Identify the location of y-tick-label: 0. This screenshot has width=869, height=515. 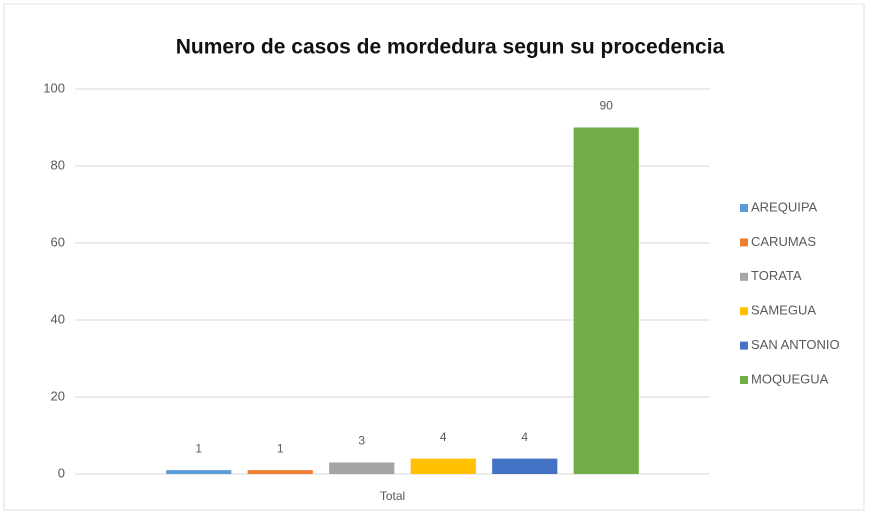
(61, 472).